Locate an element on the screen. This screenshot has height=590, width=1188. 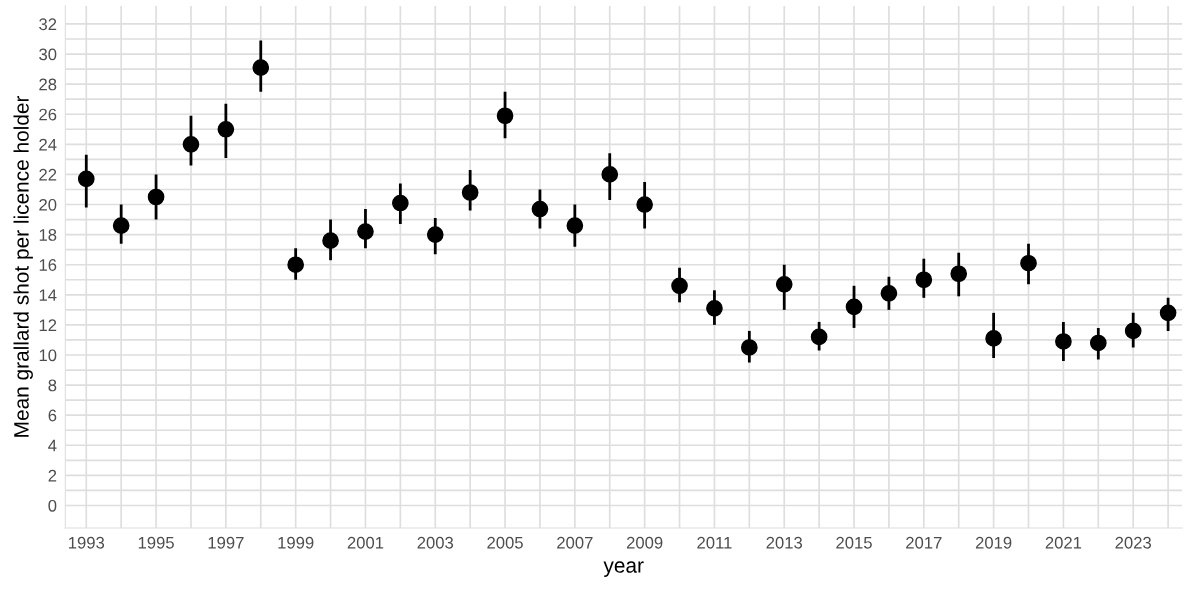
y-tick-label: 10 is located at coordinates (48, 355).